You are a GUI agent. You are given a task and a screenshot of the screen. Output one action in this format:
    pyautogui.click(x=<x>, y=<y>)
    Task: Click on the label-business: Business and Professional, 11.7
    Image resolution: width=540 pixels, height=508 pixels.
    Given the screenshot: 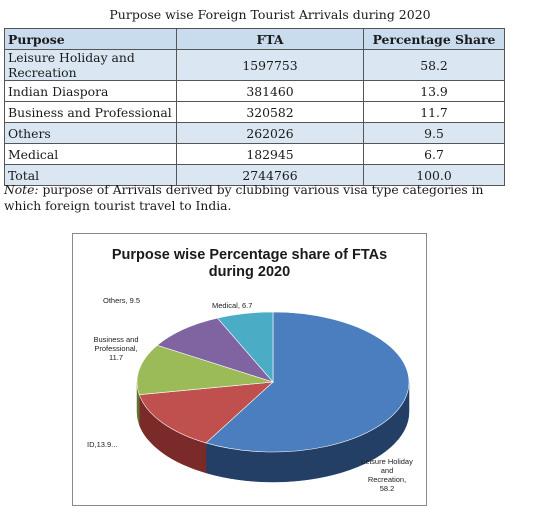 What is the action you would take?
    pyautogui.click(x=116, y=348)
    